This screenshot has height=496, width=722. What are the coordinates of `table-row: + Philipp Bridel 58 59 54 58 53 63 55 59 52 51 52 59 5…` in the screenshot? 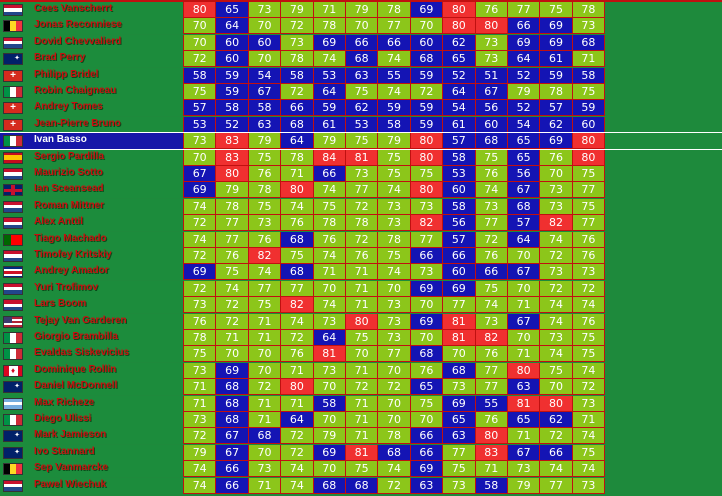 It's located at (361, 75).